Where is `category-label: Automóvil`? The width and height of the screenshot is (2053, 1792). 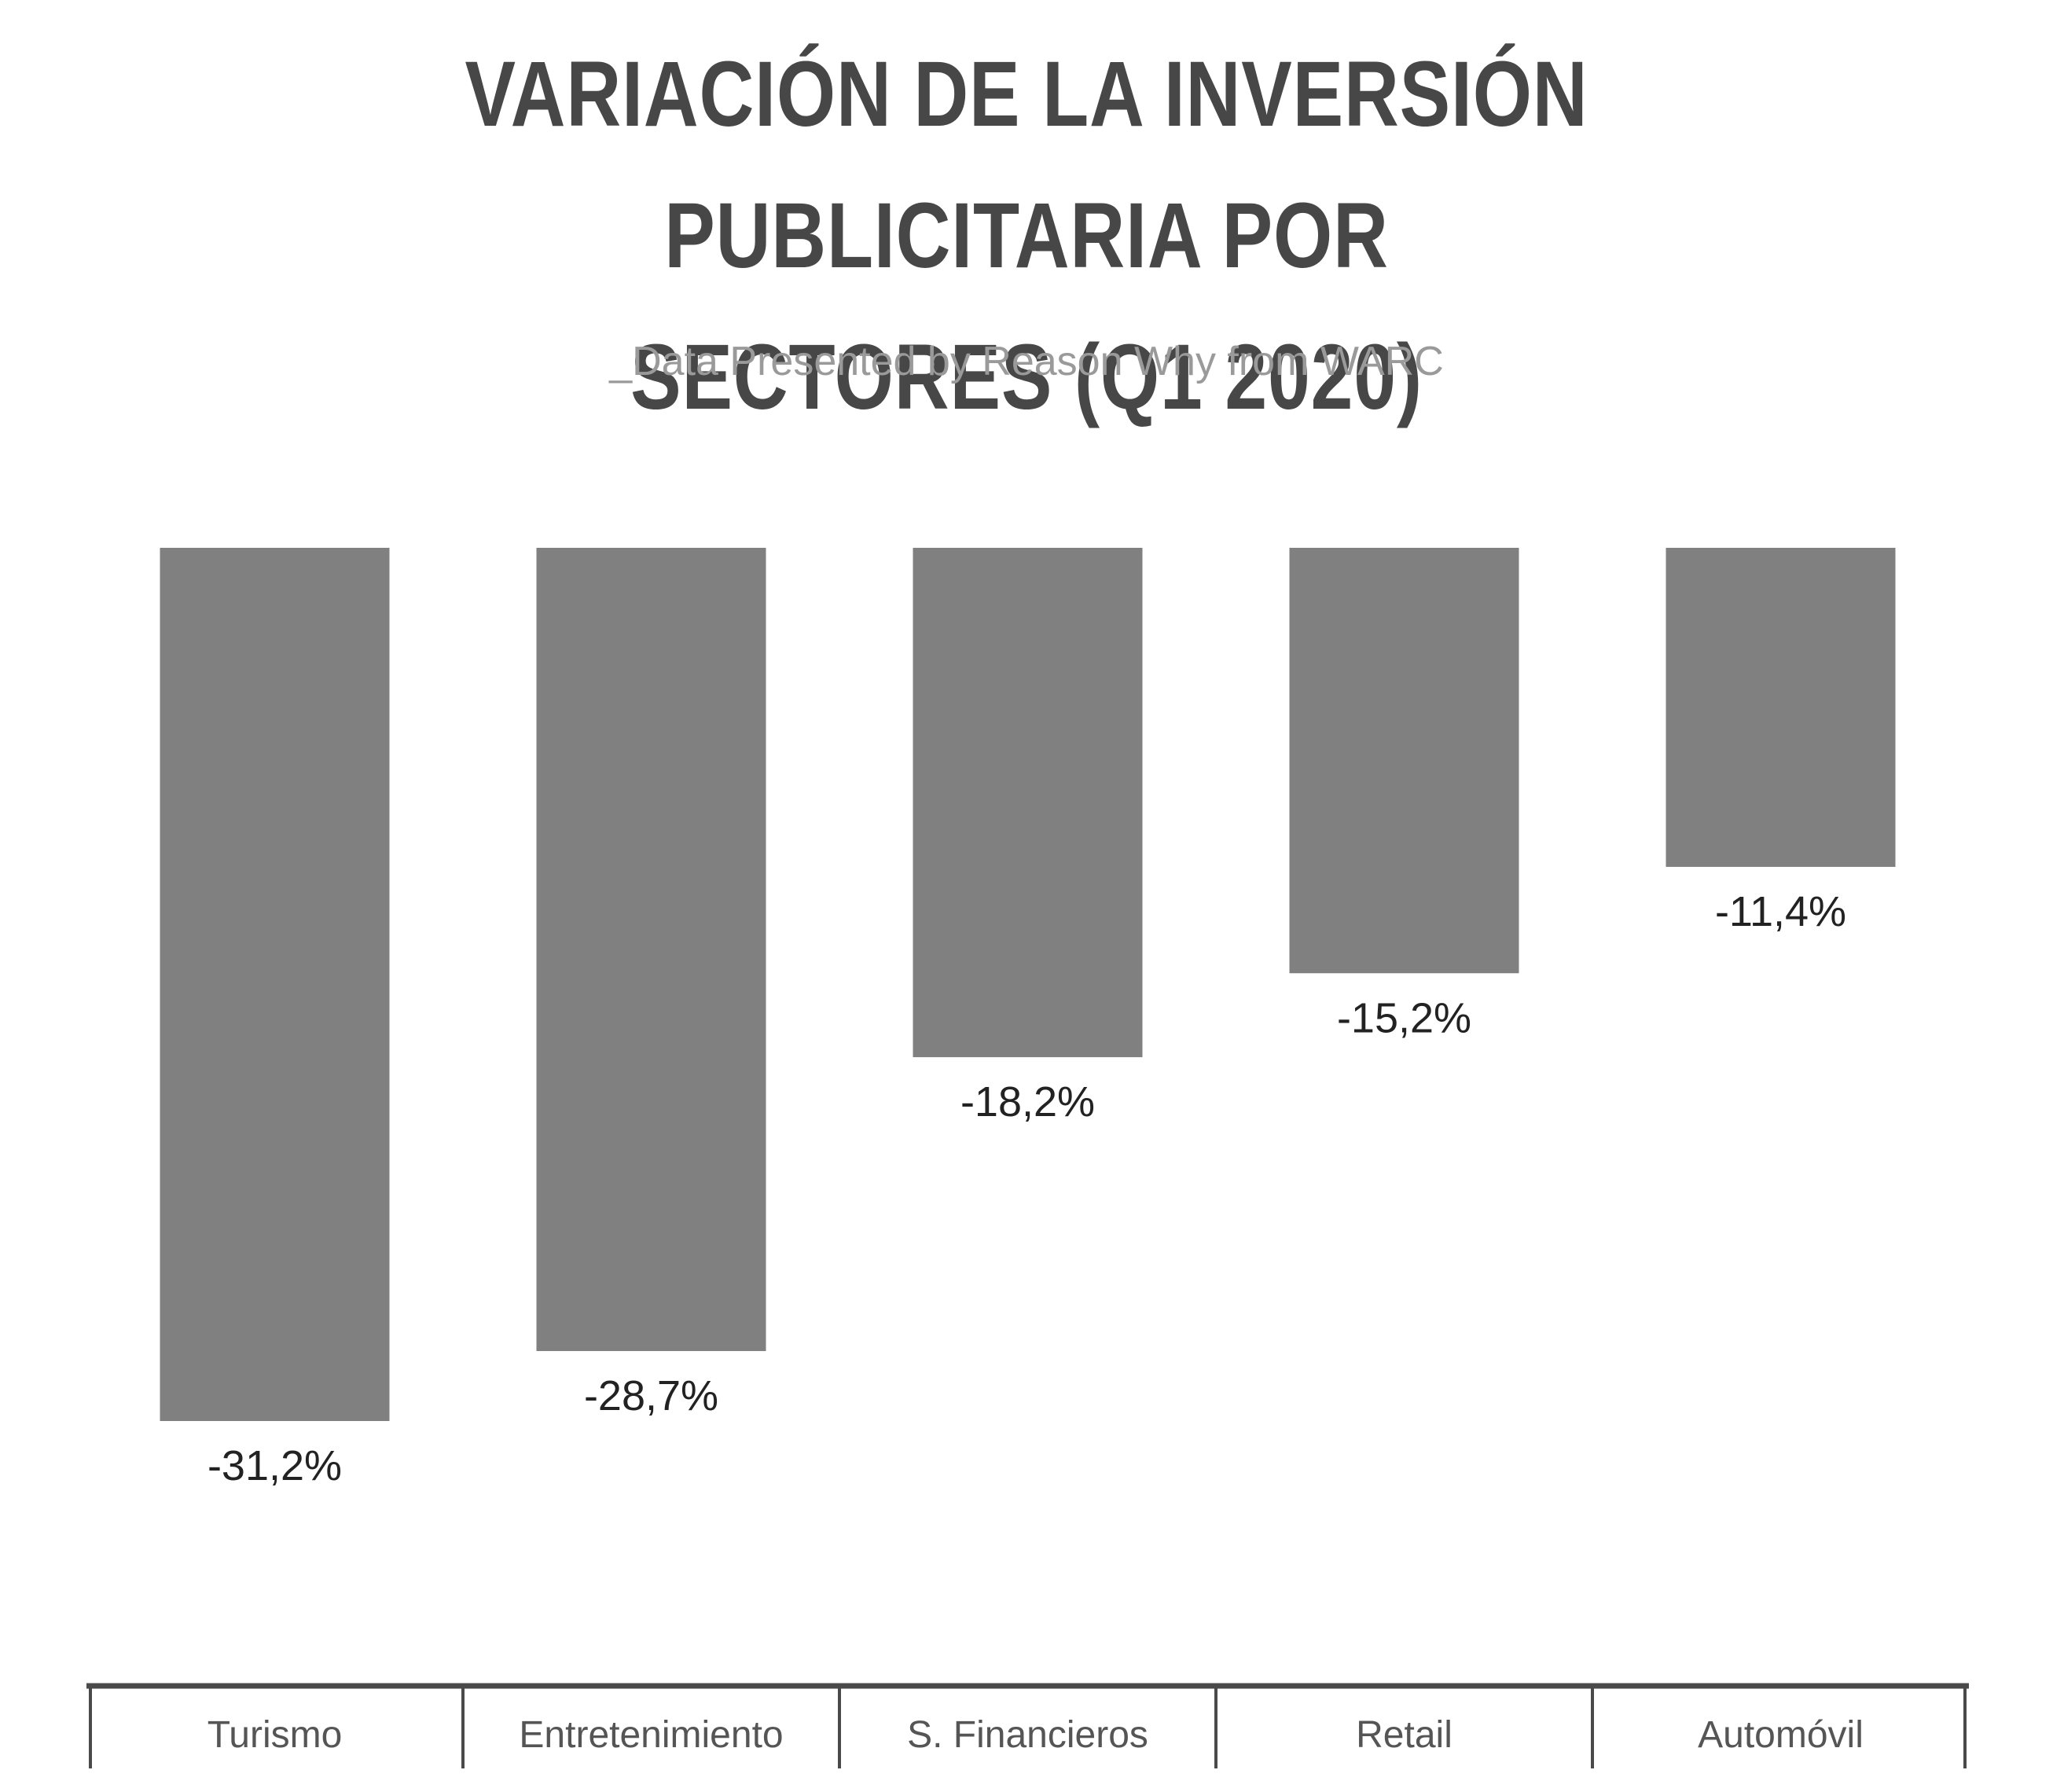
category-label: Automóvil is located at coordinates (1781, 1735).